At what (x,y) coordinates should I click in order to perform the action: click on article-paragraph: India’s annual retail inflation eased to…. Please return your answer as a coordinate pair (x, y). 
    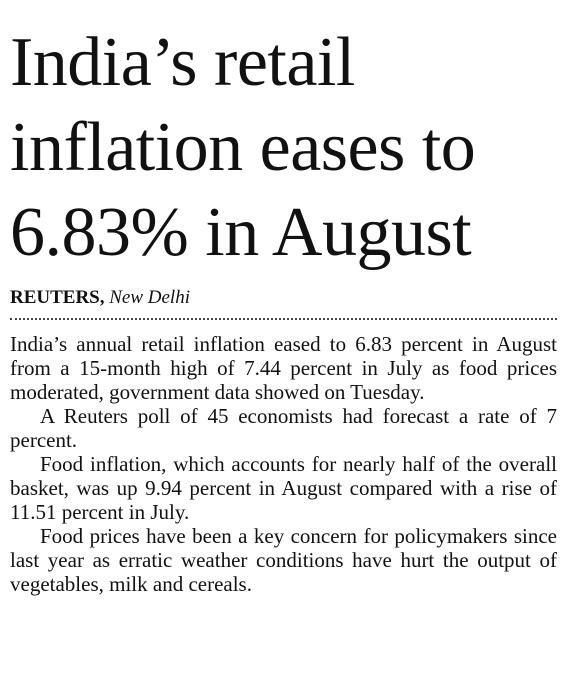
    Looking at the image, I should click on (283, 368).